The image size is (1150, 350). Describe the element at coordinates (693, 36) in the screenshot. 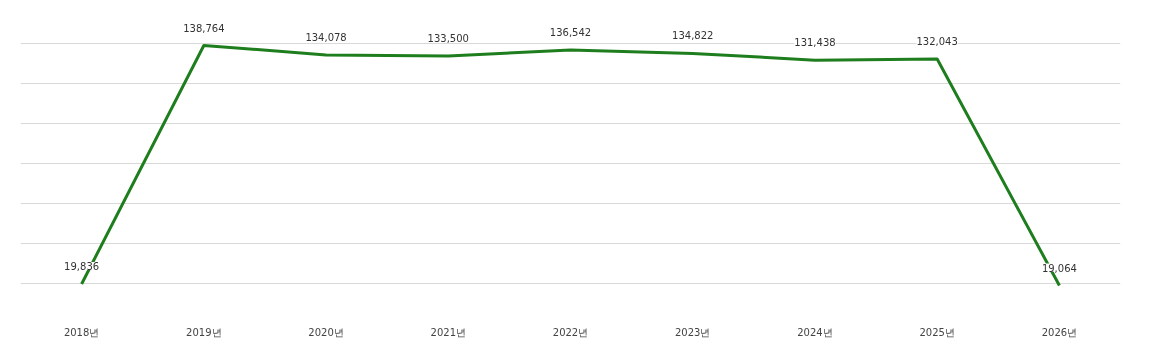

I see `data-label: 134,822` at that location.